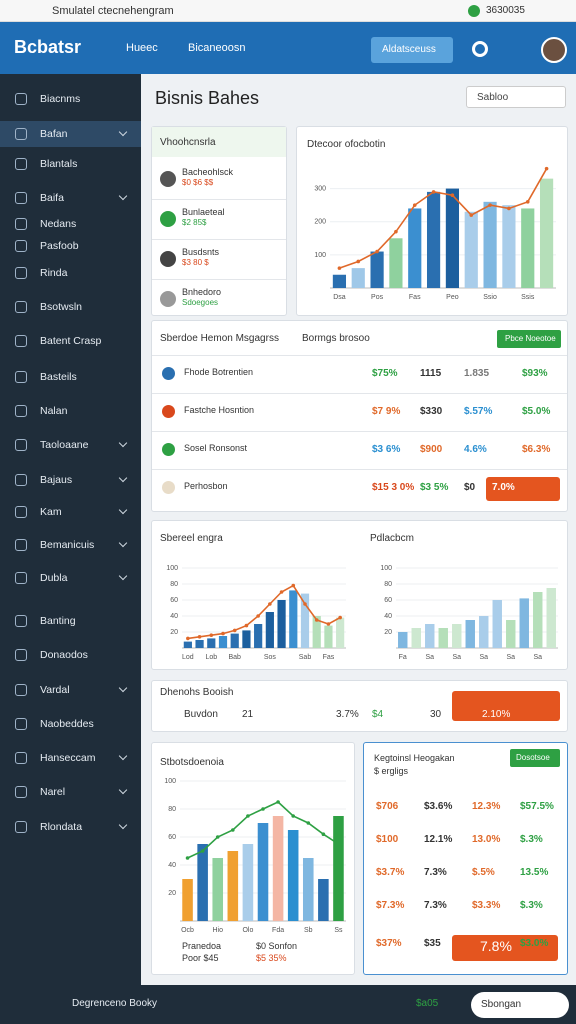  Describe the element at coordinates (142, 48) in the screenshot. I see `nav-item: Hueec` at that location.